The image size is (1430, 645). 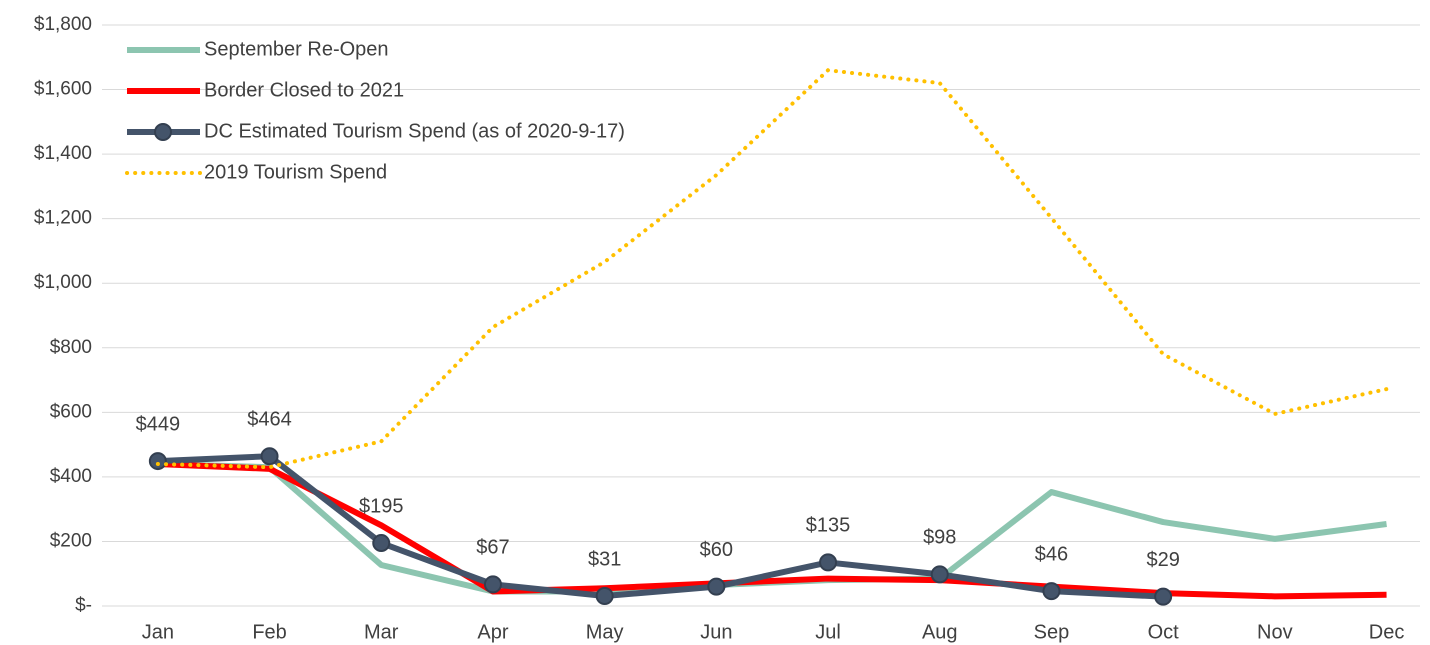 I want to click on x-tick-label: Dec, so click(x=1387, y=632).